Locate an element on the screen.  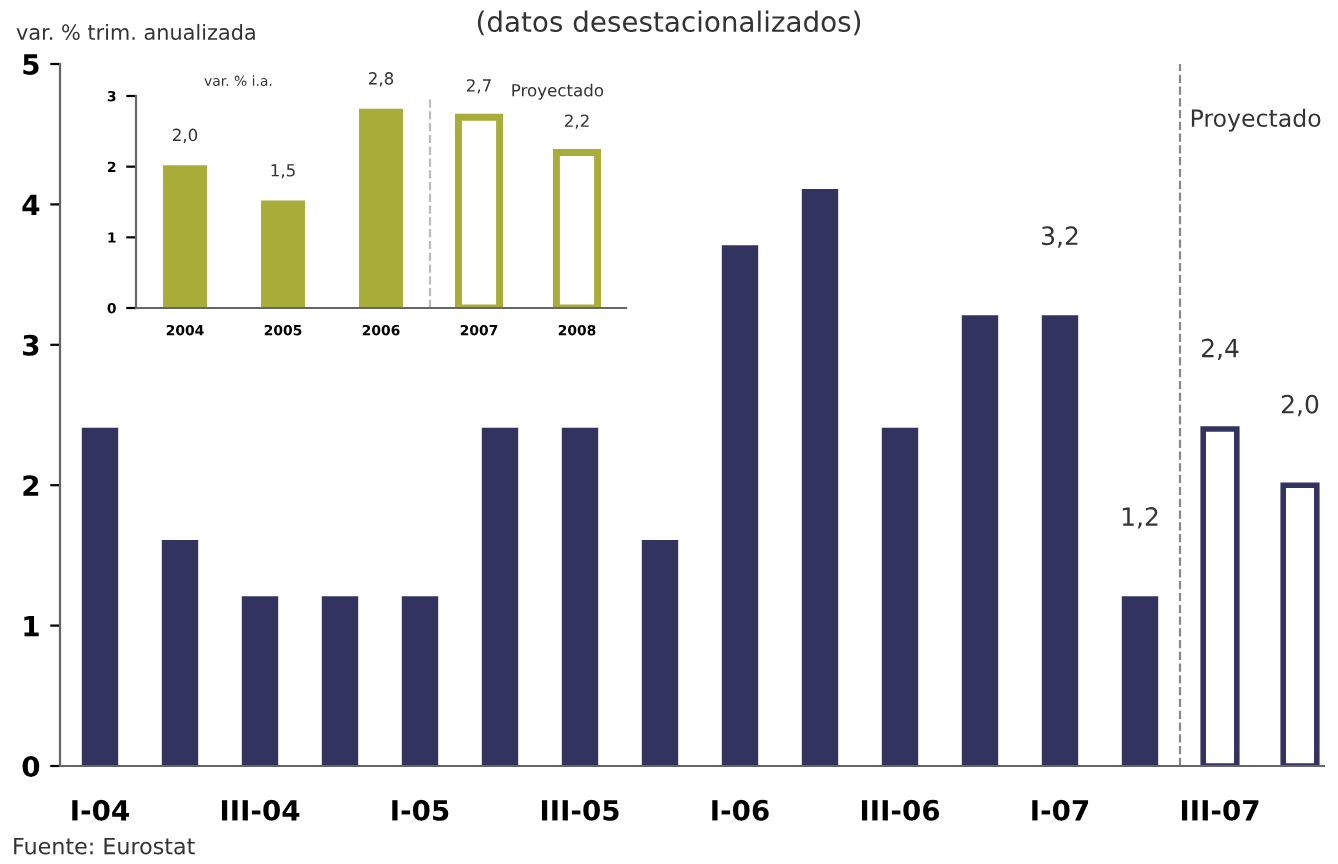
chart-subtitle: (datos desestacionalizados) is located at coordinates (669, 23).